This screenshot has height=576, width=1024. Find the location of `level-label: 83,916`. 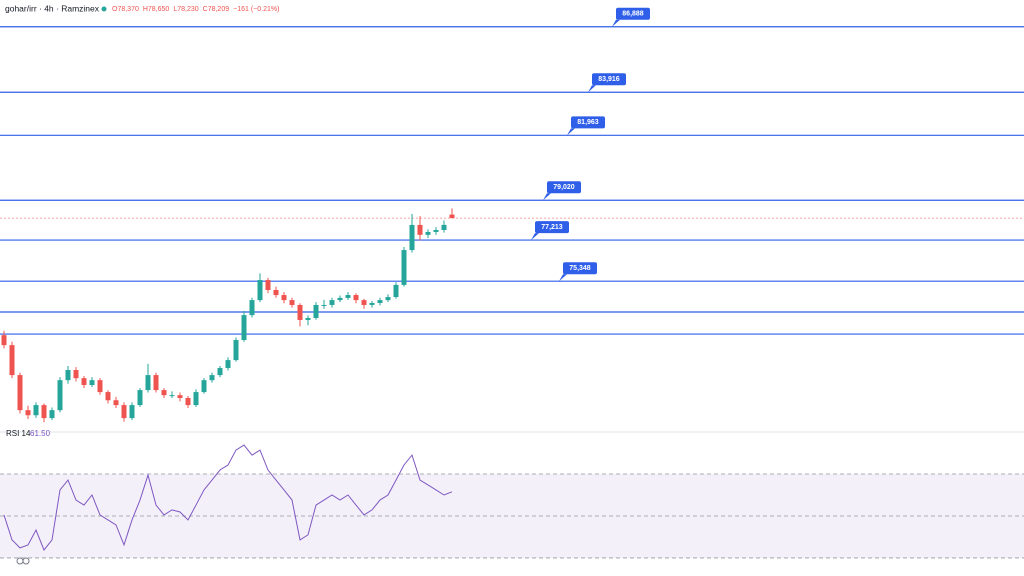

level-label: 83,916 is located at coordinates (609, 79).